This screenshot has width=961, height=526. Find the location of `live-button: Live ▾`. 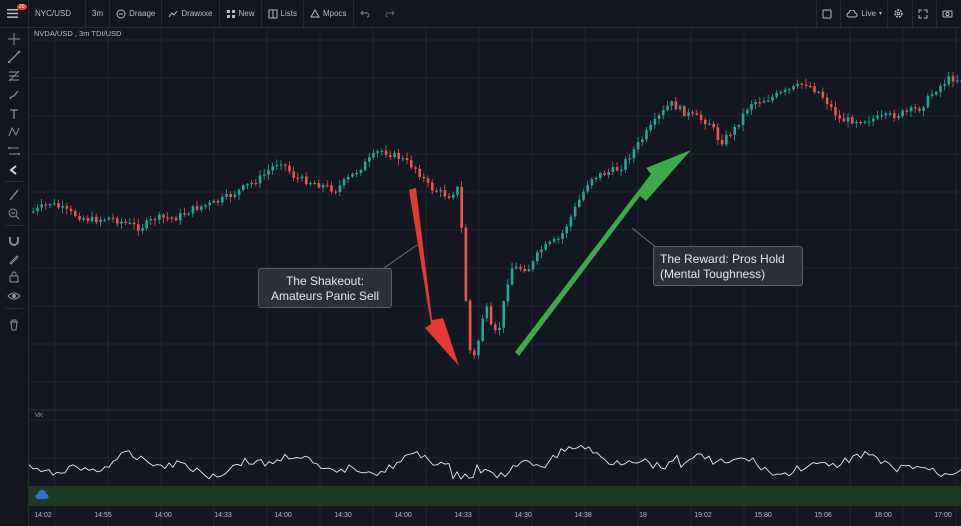

live-button: Live ▾ is located at coordinates (863, 13).